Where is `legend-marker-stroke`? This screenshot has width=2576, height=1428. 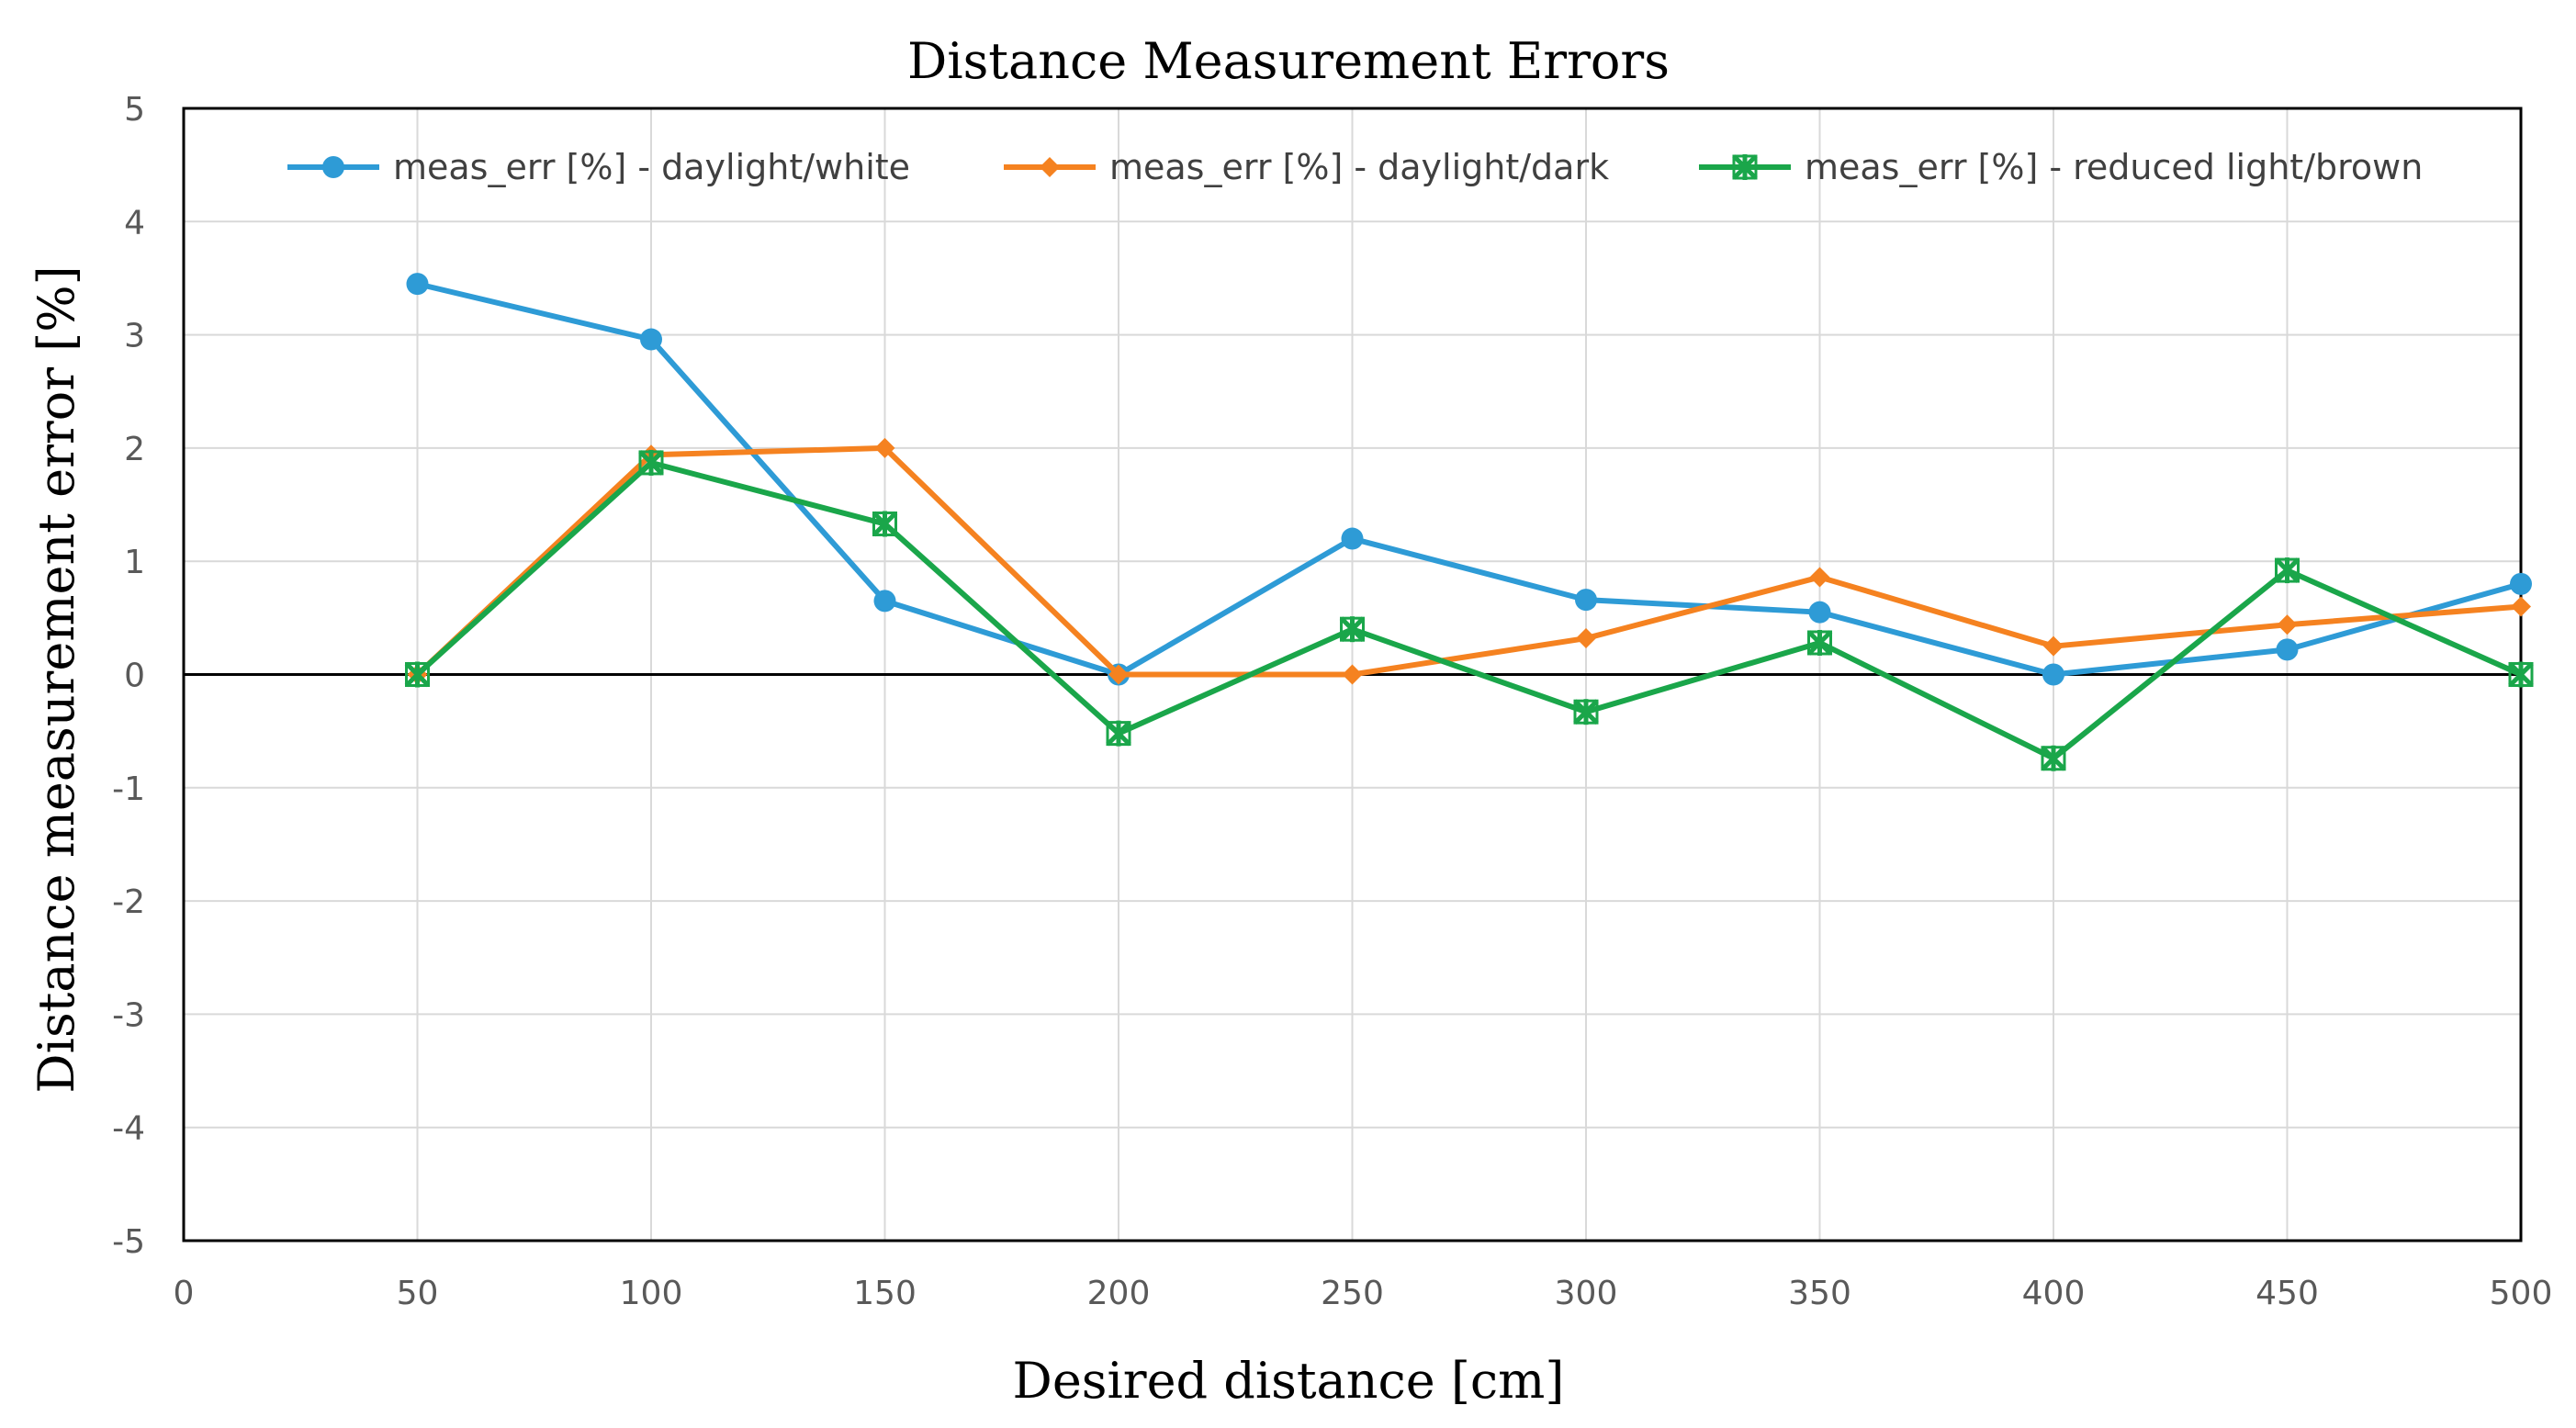 legend-marker-stroke is located at coordinates (1745, 167).